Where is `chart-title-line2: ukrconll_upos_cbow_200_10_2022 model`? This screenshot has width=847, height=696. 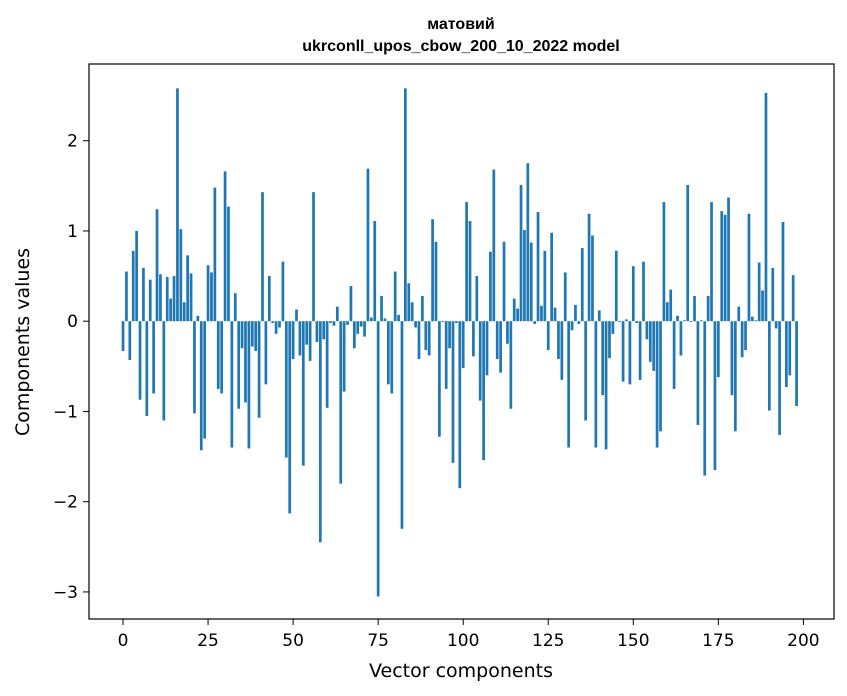
chart-title-line2: ukrconll_upos_cbow_200_10_2022 model is located at coordinates (460, 46).